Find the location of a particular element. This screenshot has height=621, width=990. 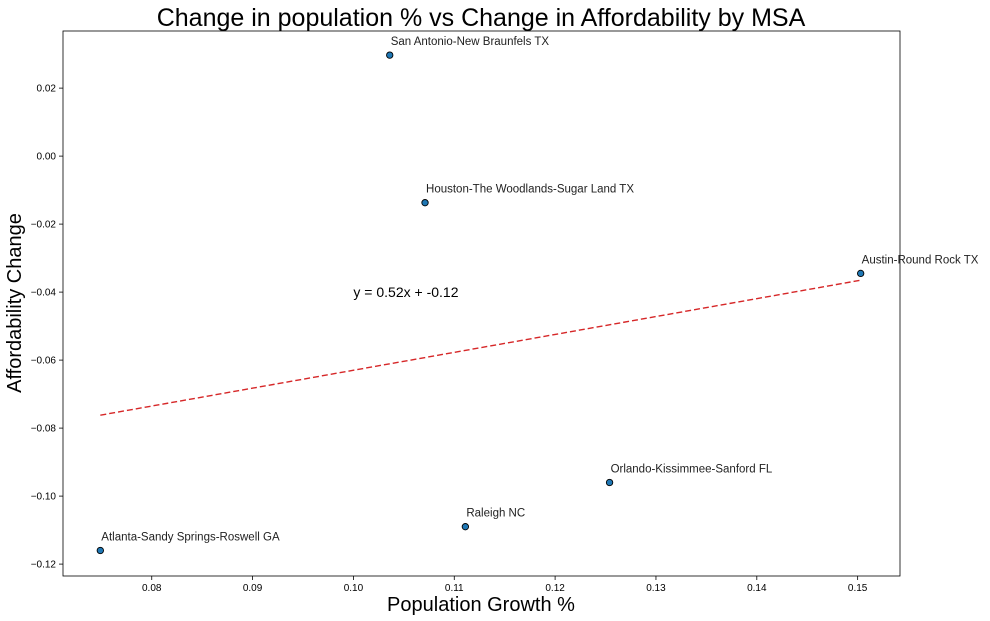

x-tick-label: 0.15 is located at coordinates (858, 588).